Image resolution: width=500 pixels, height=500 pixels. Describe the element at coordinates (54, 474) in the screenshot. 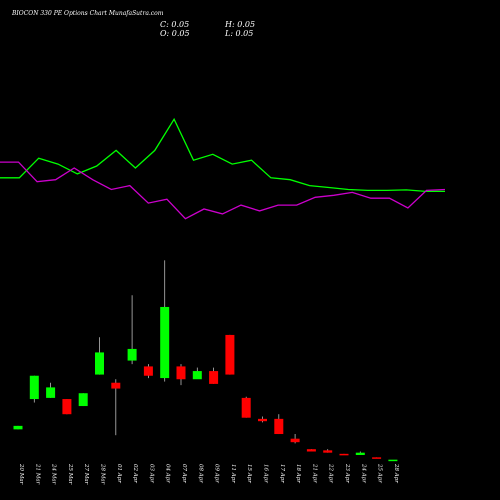

I see `x-tick-label: 24 Mar` at that location.